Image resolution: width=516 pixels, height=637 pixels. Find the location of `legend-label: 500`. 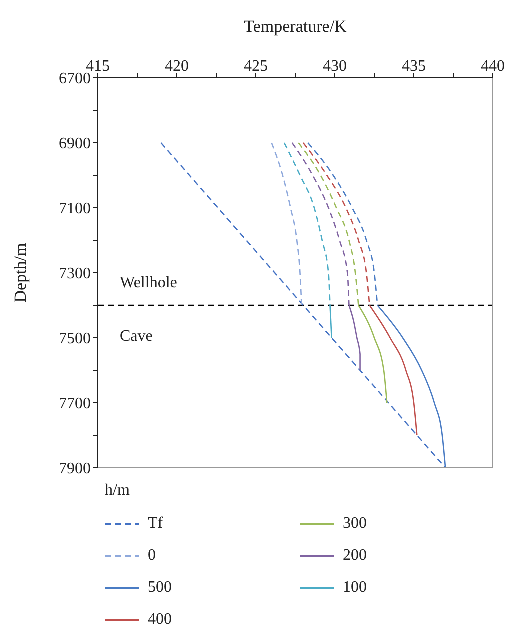

legend-label: 500 is located at coordinates (160, 588).